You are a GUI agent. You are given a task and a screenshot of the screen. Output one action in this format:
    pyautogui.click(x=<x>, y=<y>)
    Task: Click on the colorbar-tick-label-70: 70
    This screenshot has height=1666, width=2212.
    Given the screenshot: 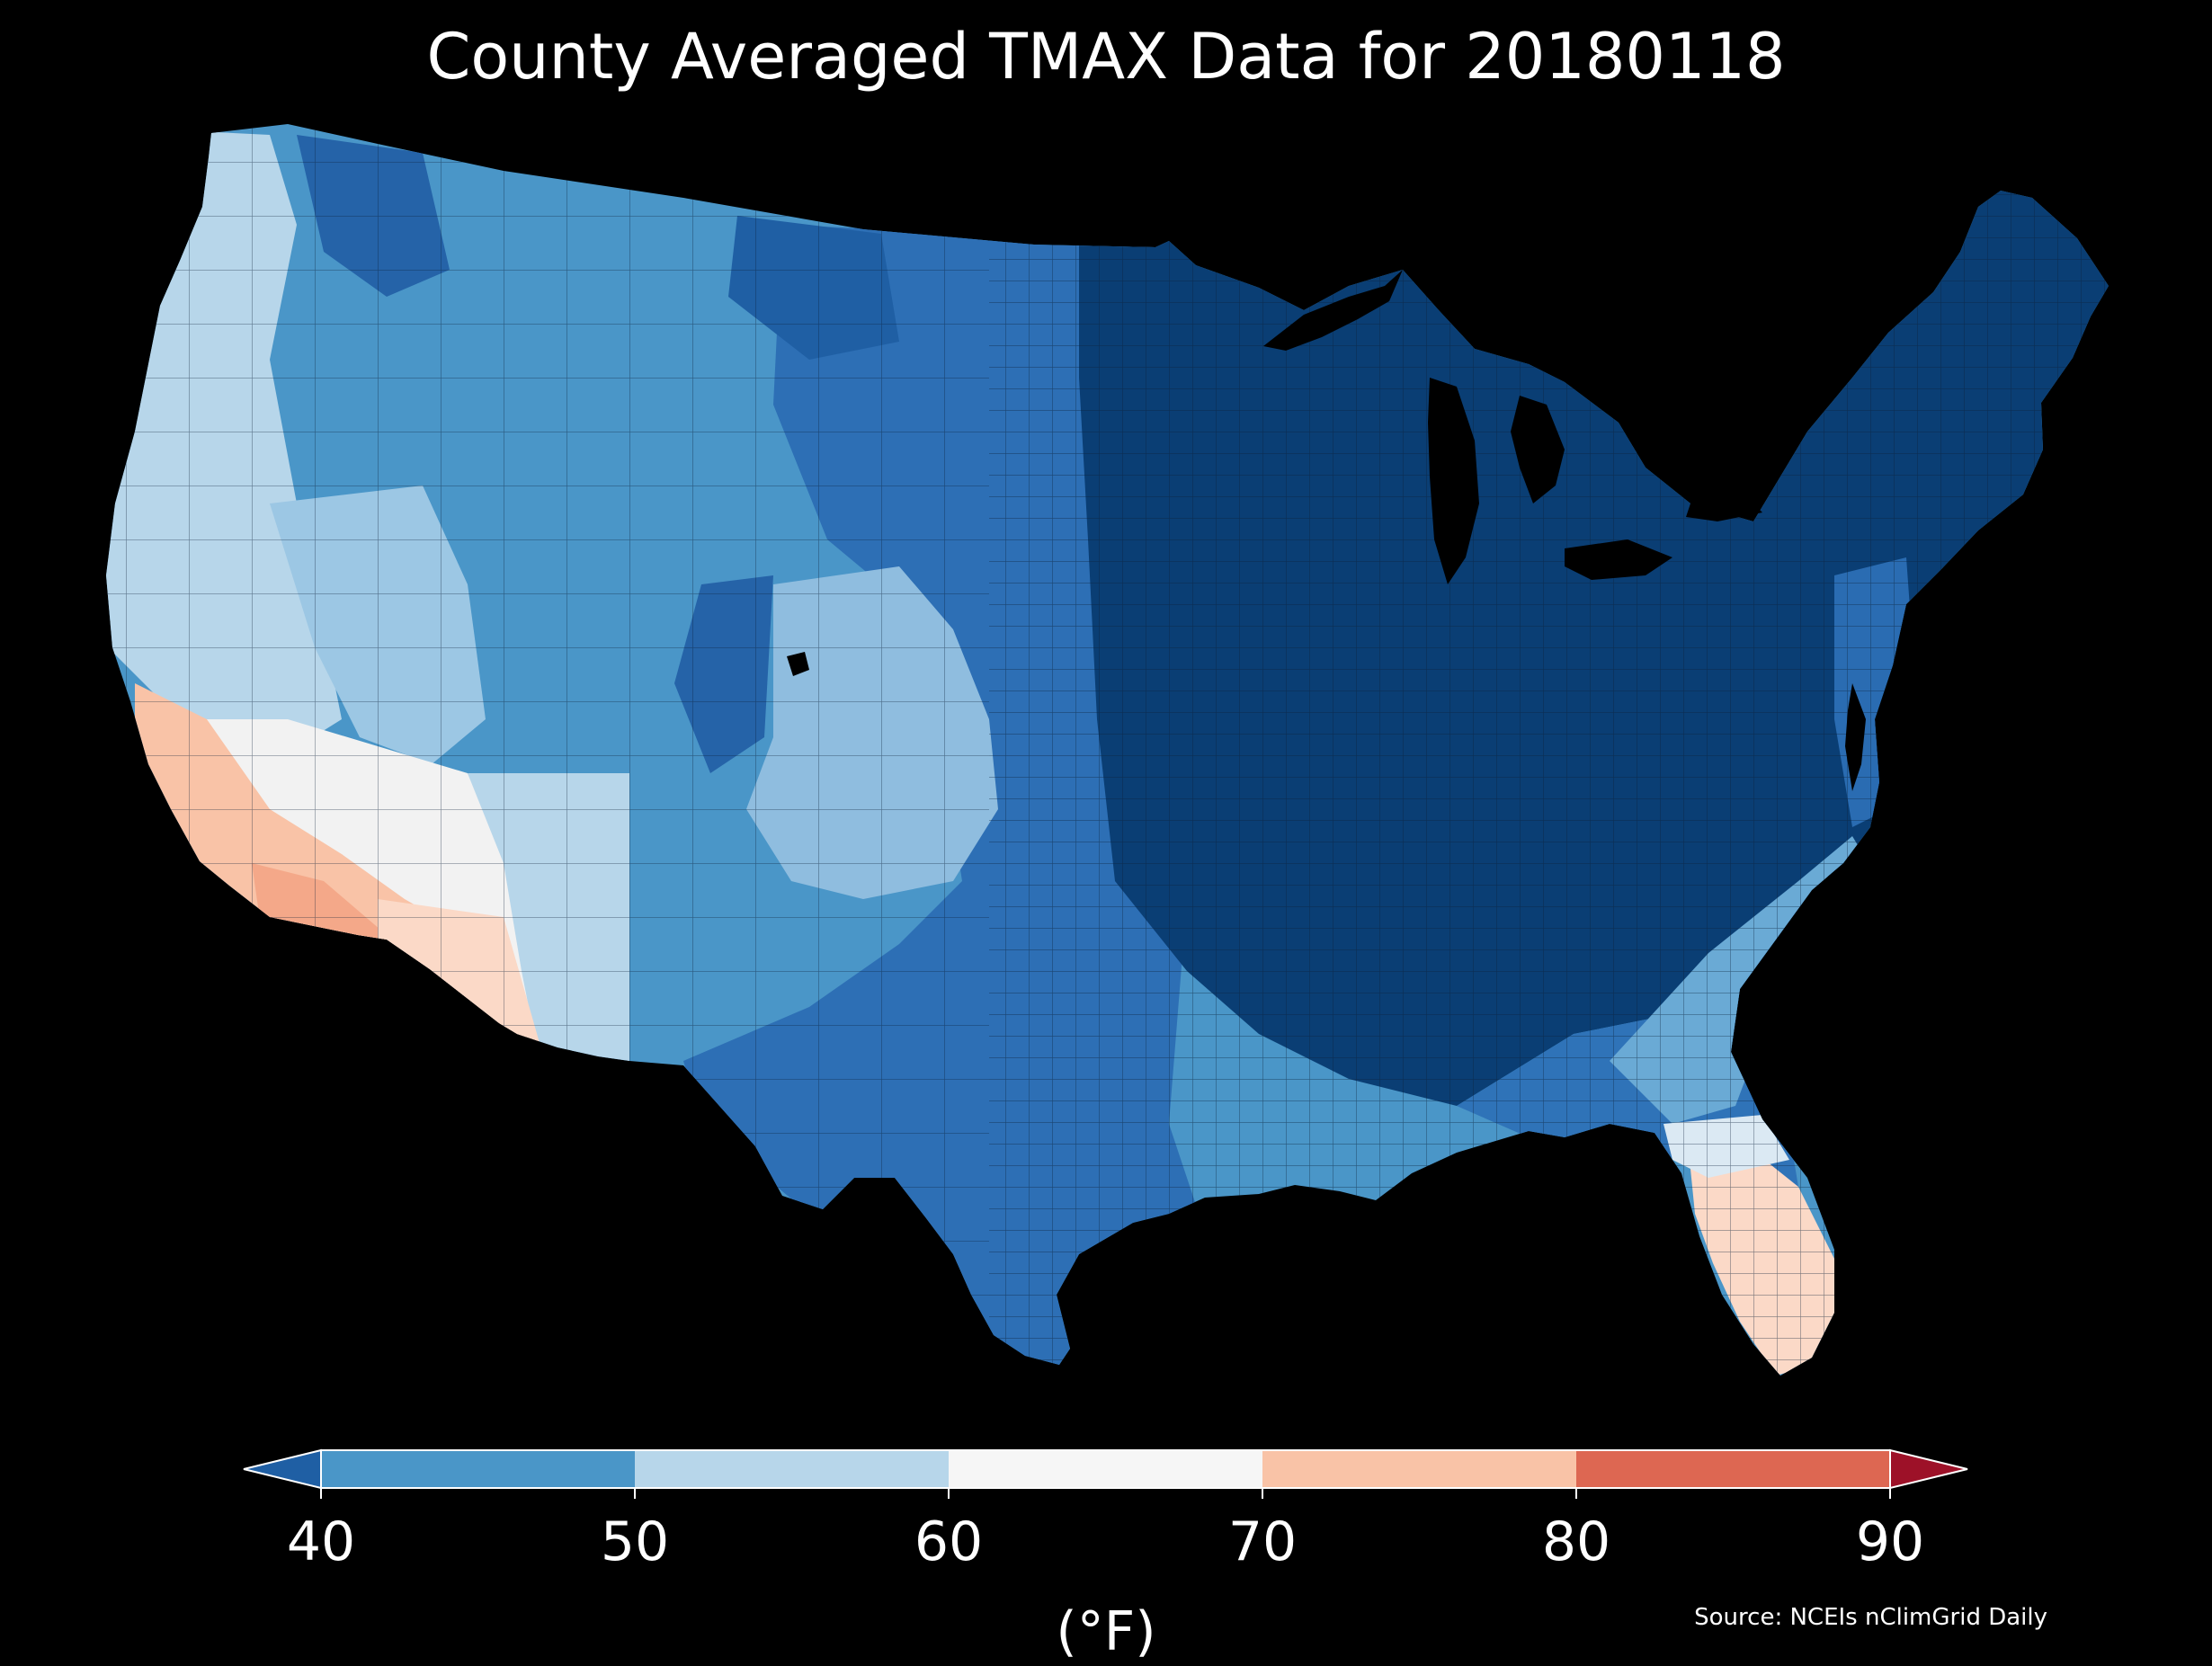 What is the action you would take?
    pyautogui.click(x=1262, y=1542)
    